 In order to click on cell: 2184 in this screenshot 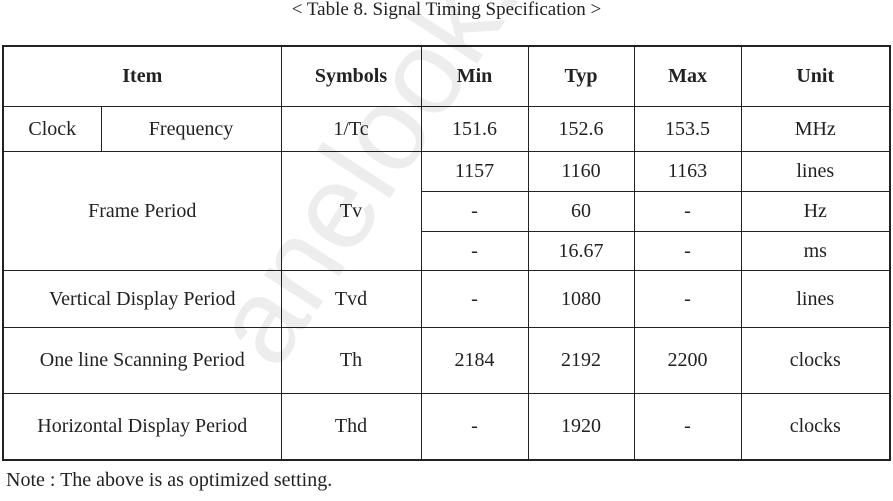, I will do `click(474, 360)`.